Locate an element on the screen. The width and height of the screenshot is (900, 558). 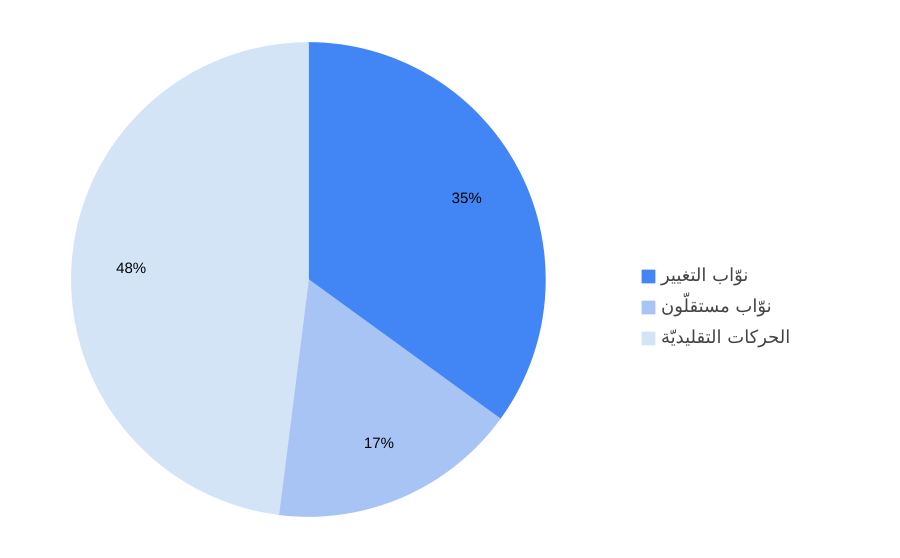
data-label: 48% is located at coordinates (131, 268).